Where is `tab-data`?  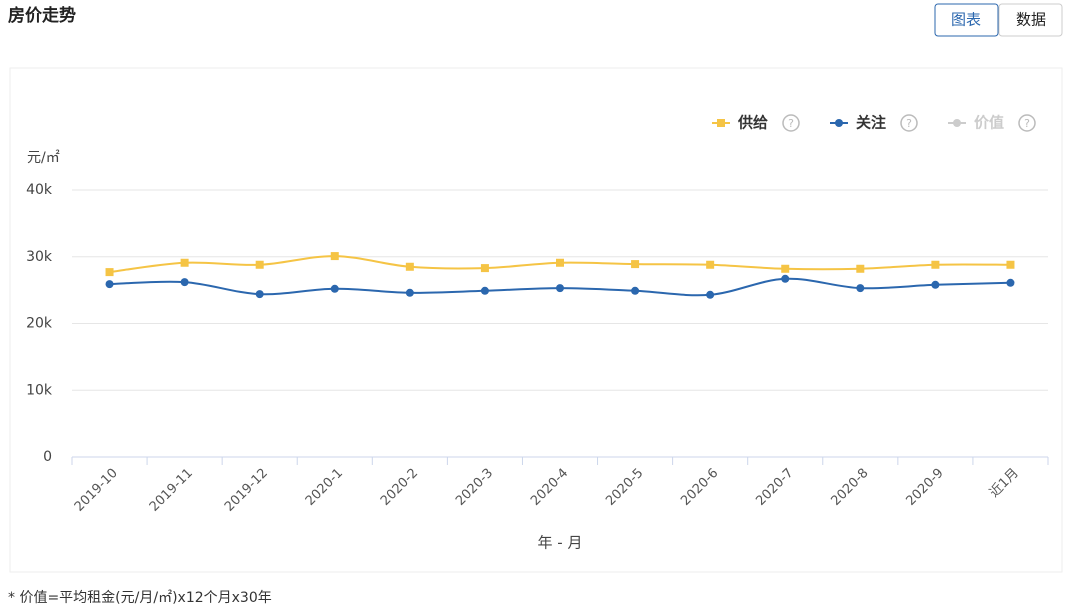
tab-data is located at coordinates (1030, 20).